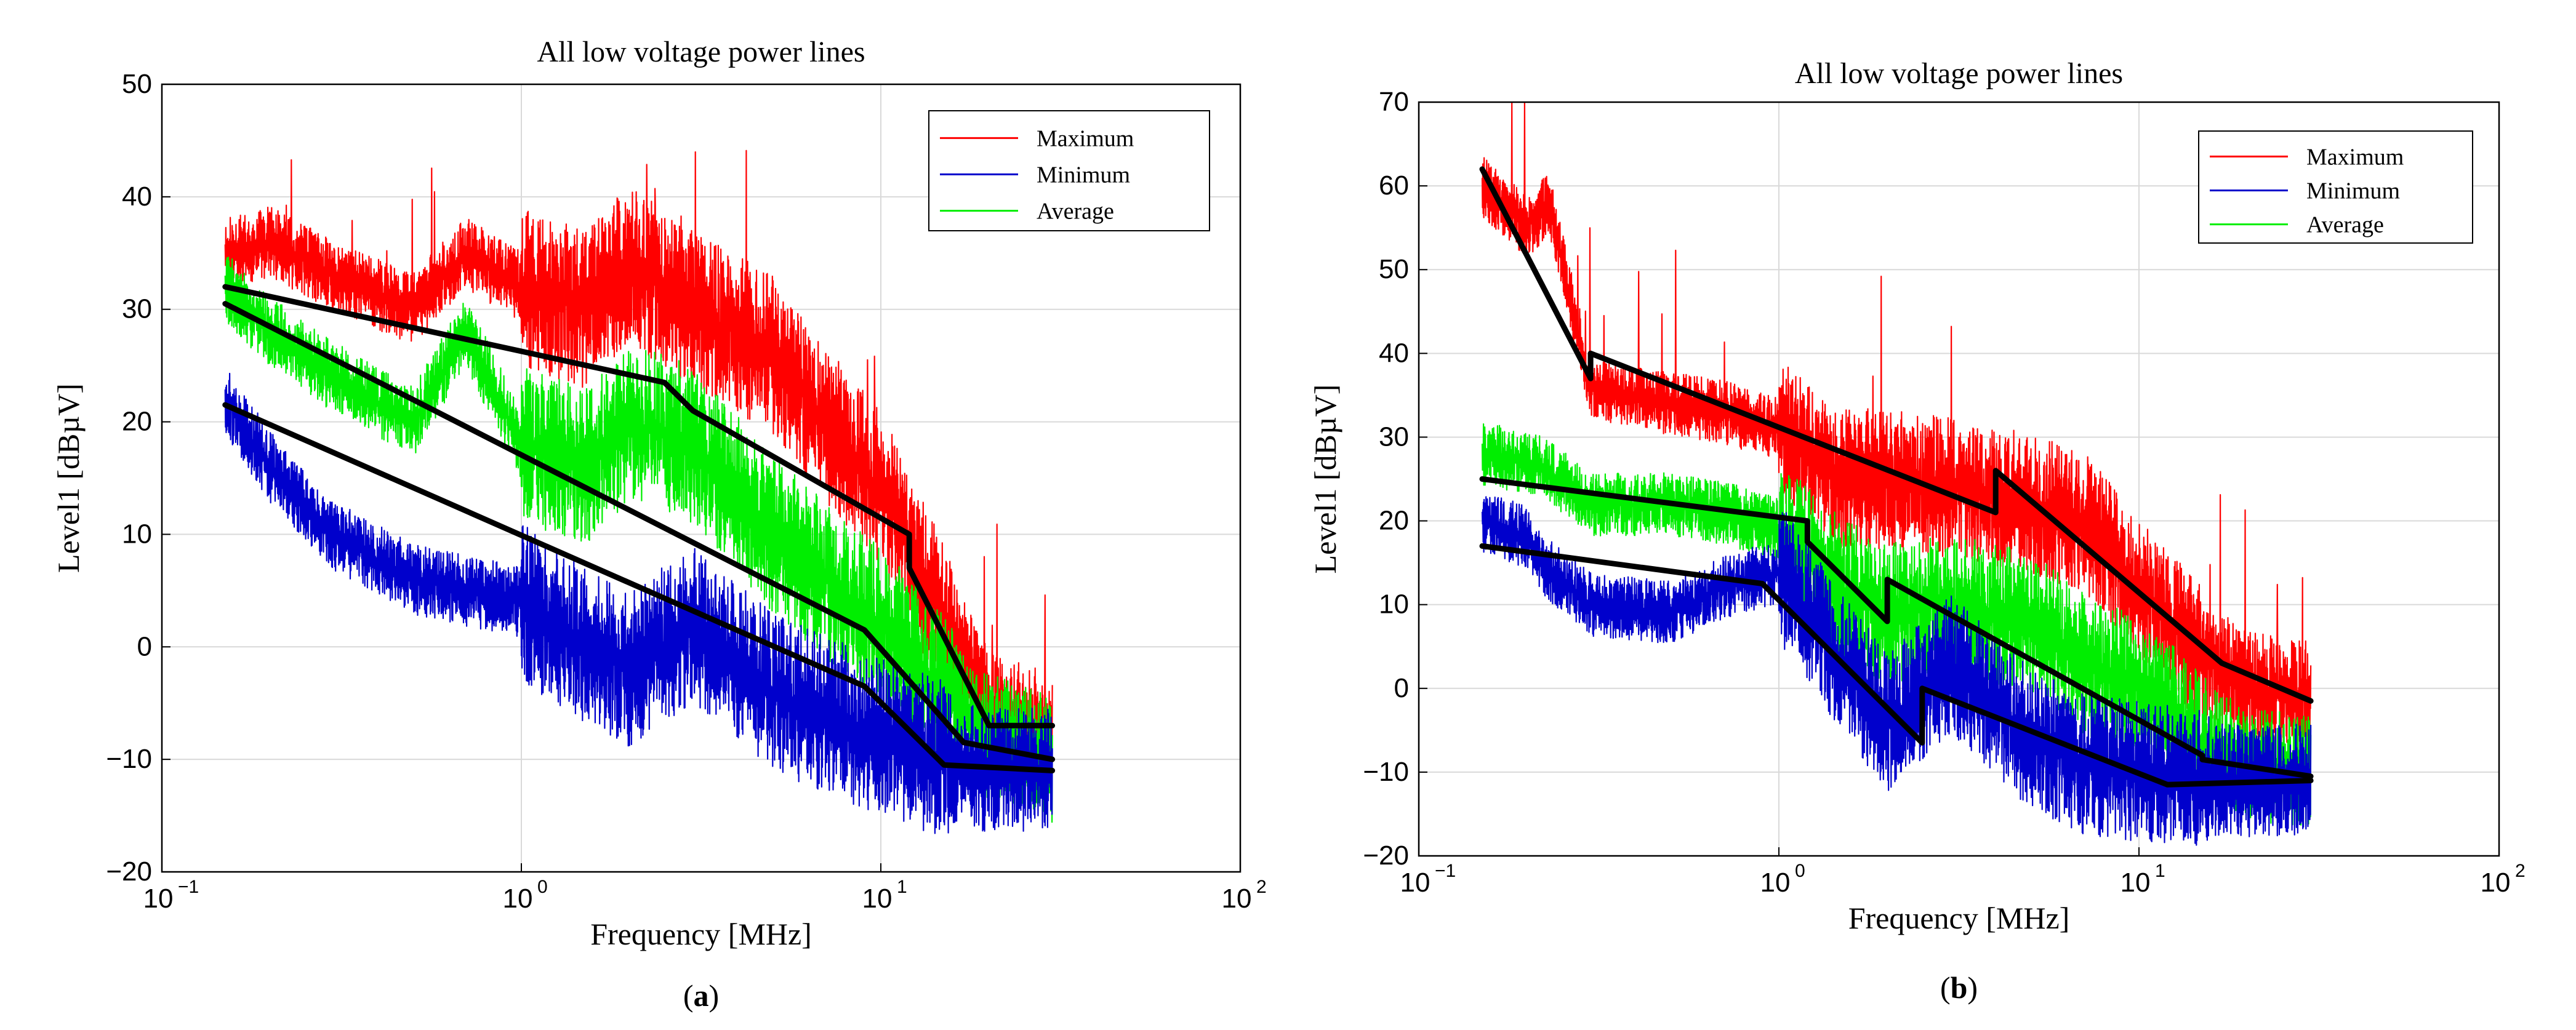 Image resolution: width=2576 pixels, height=1030 pixels. What do you see at coordinates (1394, 102) in the screenshot?
I see `y-tick-label: 70` at bounding box center [1394, 102].